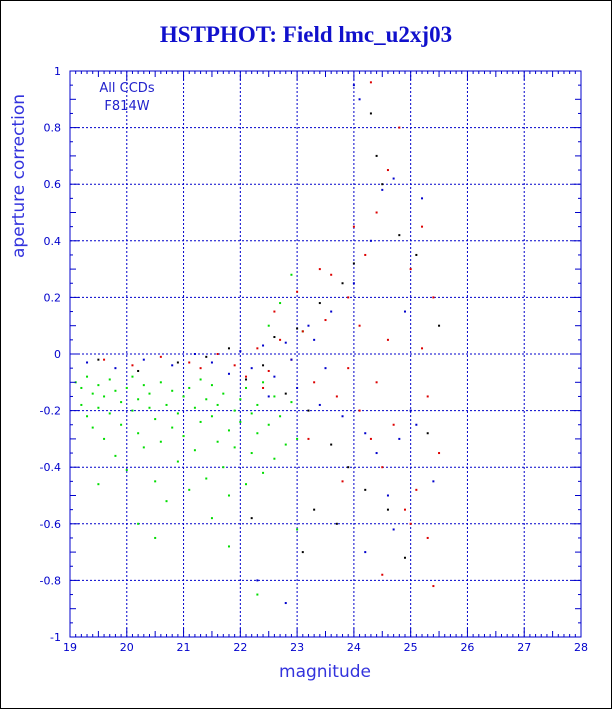  I want to click on x-tick-label: 24, so click(354, 647).